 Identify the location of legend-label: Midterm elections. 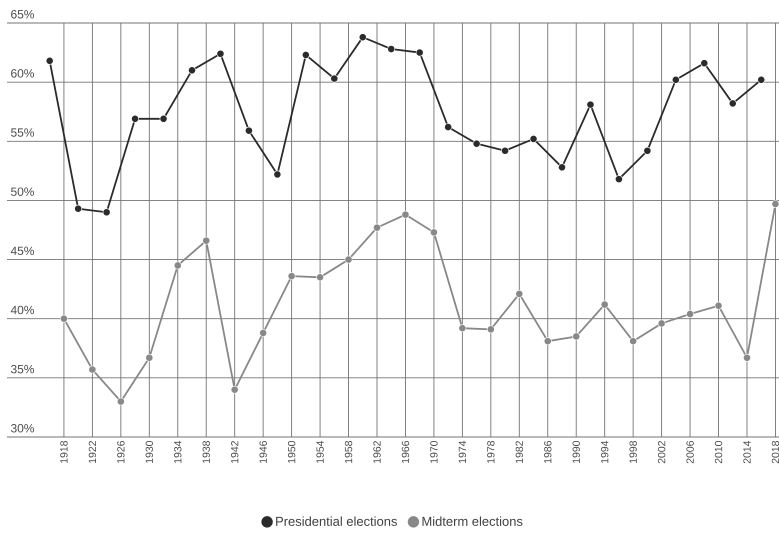
(472, 521).